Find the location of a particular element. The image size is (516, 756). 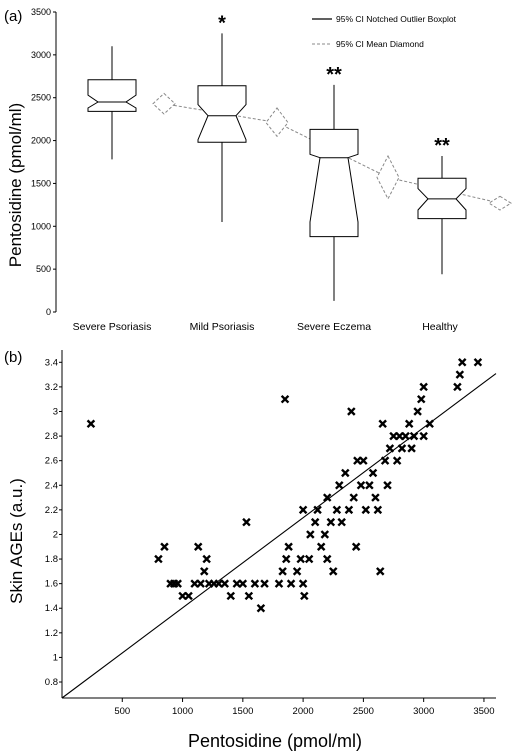

panel-b-x-tick-label: 500 is located at coordinates (122, 711).